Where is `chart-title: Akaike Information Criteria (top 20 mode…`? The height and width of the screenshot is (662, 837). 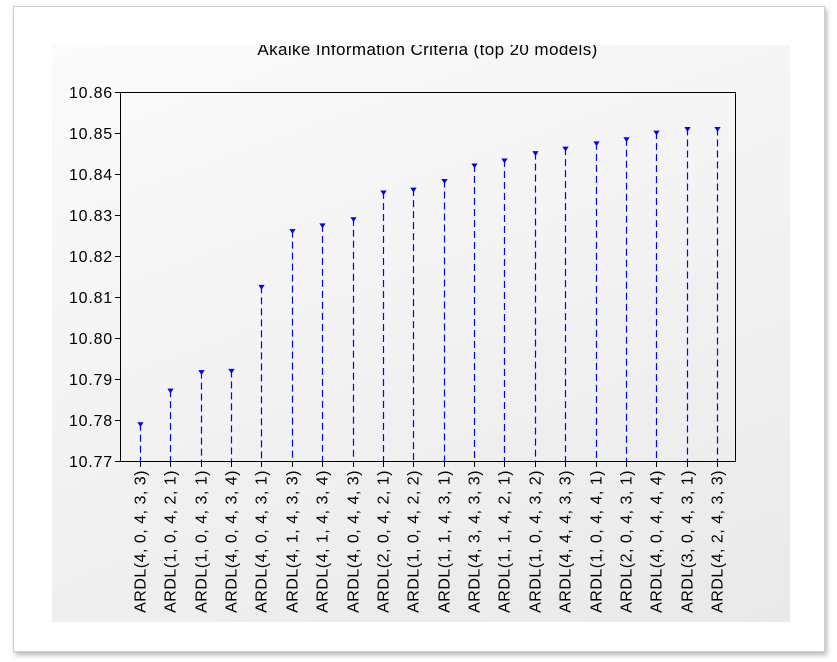
chart-title: Akaike Information Criteria (top 20 mode… is located at coordinates (427, 52).